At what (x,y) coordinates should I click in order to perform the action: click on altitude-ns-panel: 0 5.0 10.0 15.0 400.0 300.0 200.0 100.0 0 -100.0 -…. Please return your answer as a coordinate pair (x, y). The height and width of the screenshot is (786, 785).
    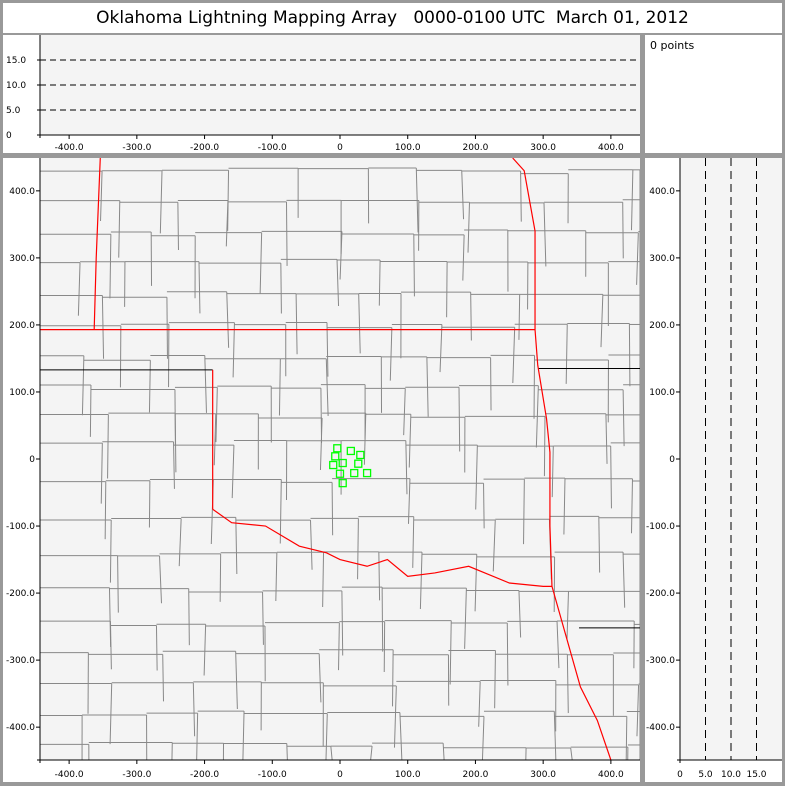
    Looking at the image, I should click on (713, 470).